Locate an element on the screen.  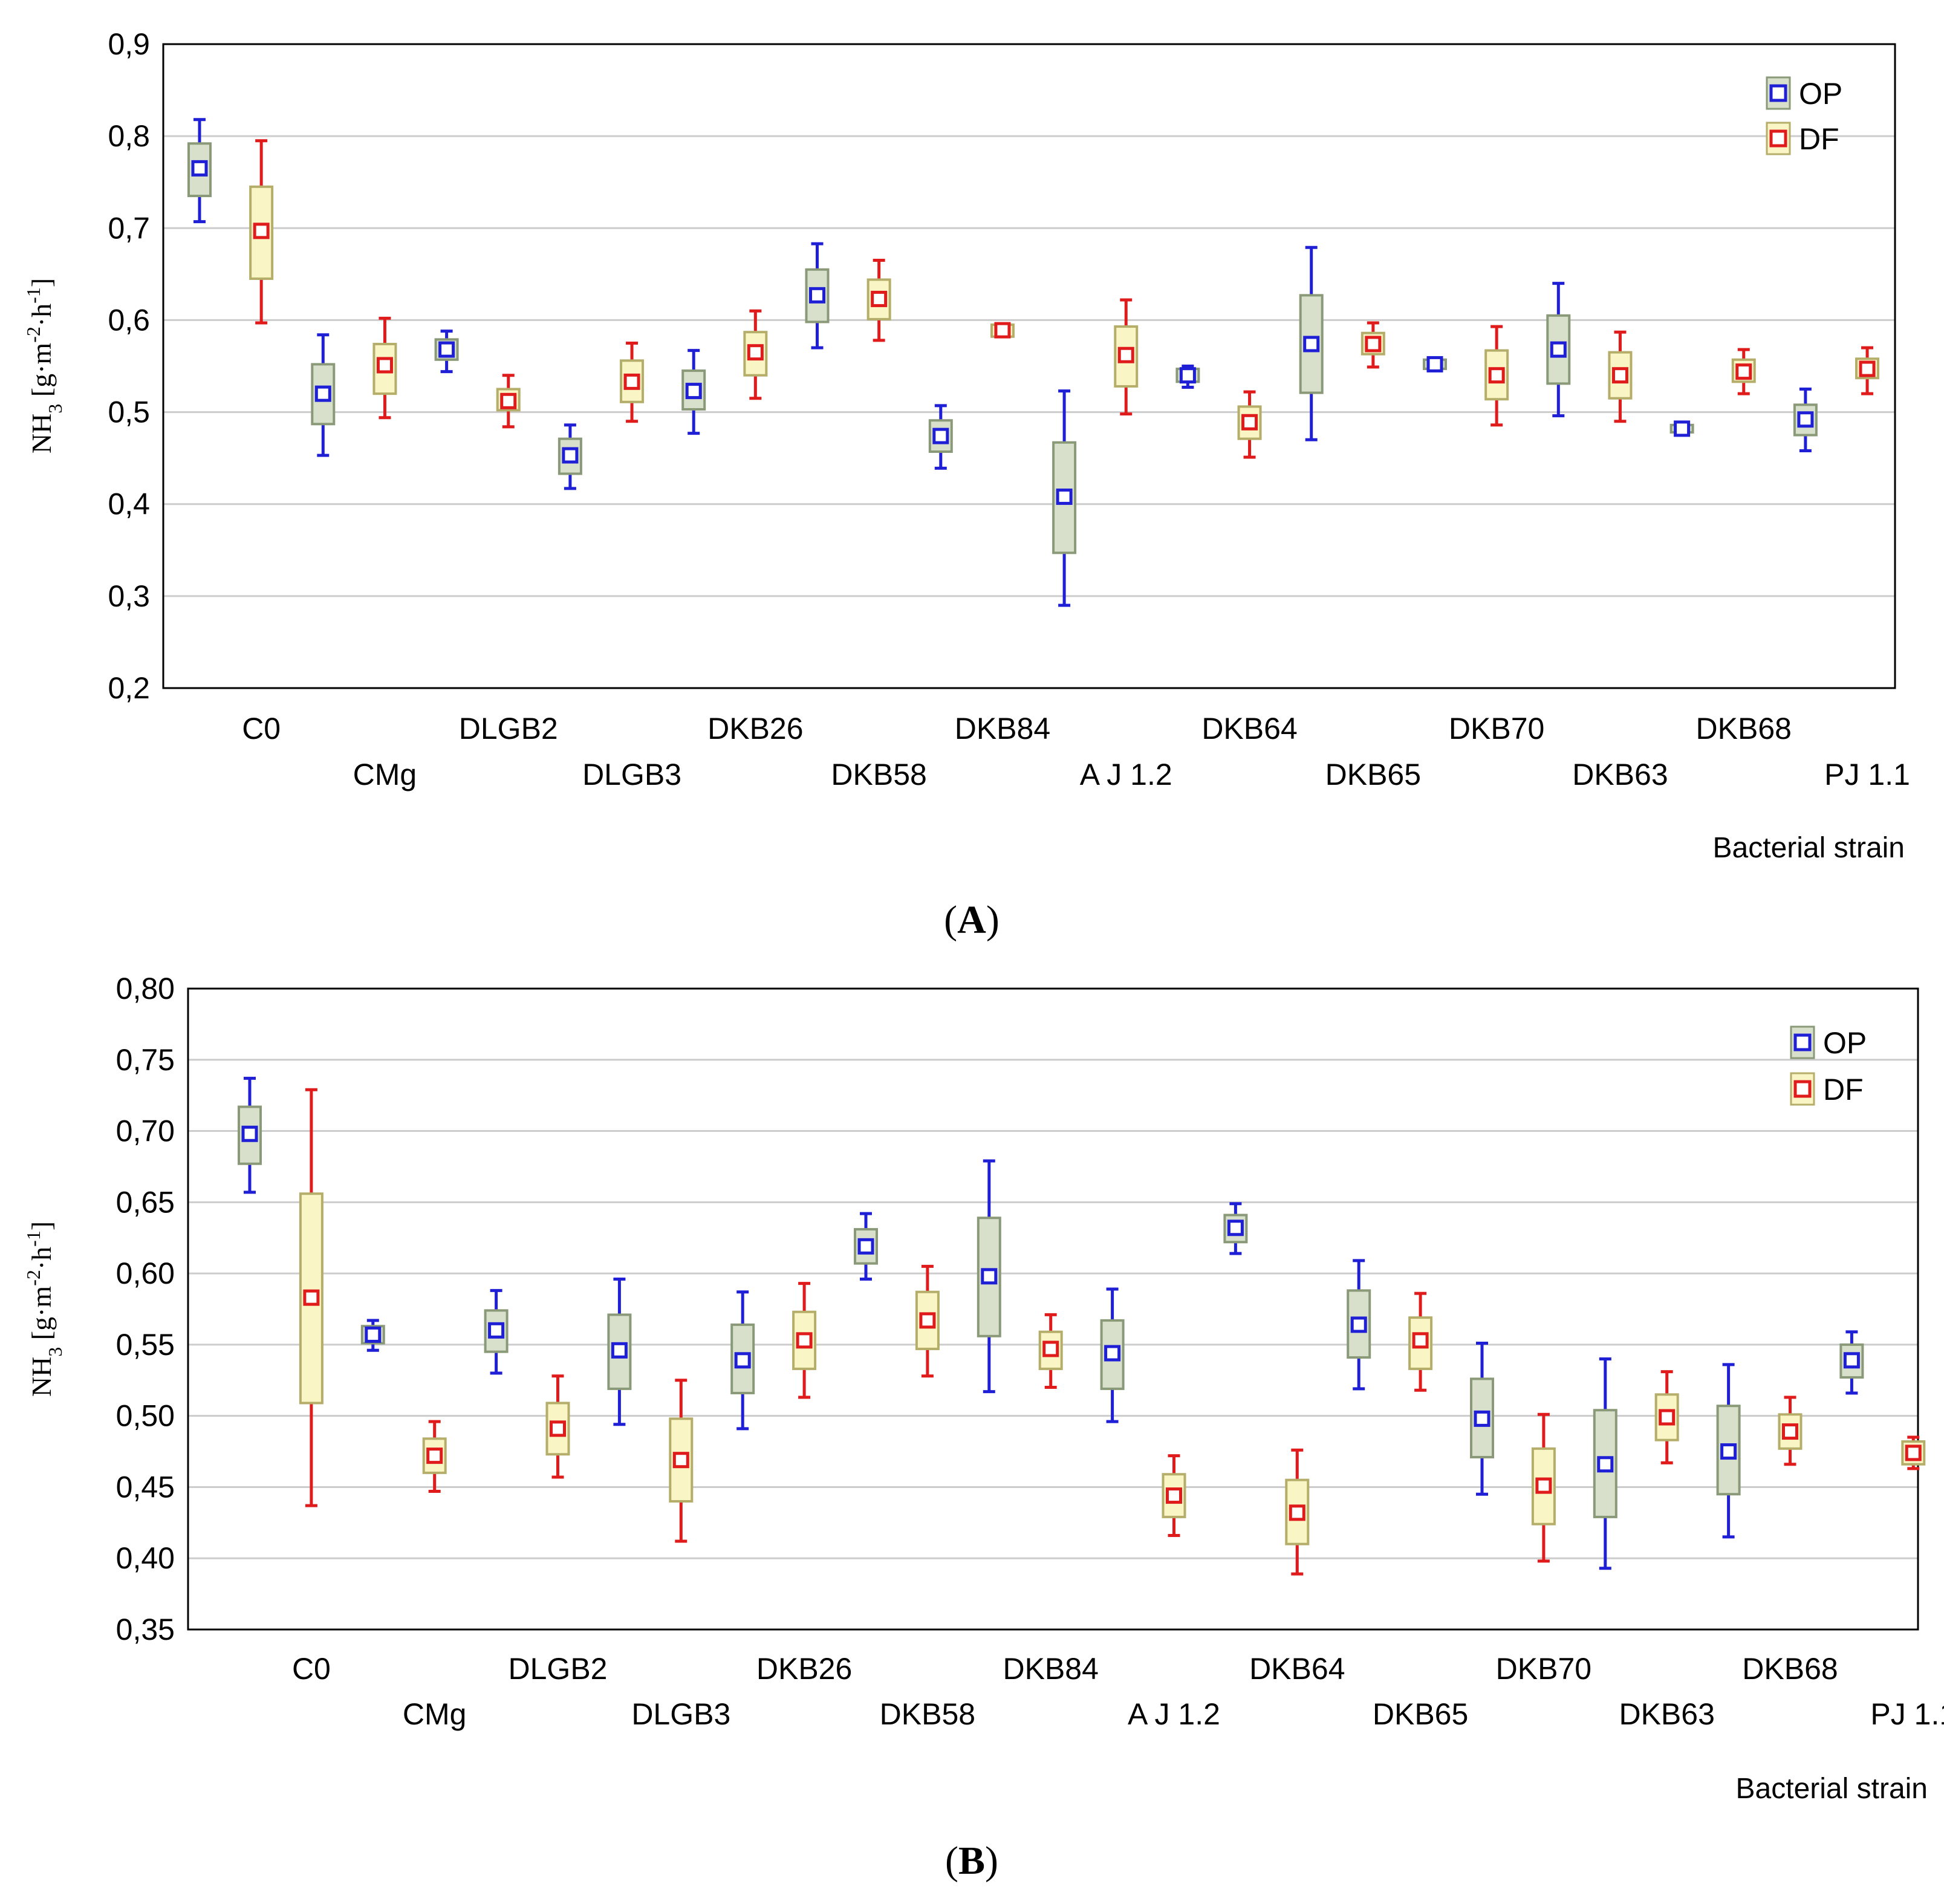
y-tick-label: 0,40 is located at coordinates (146, 1558).